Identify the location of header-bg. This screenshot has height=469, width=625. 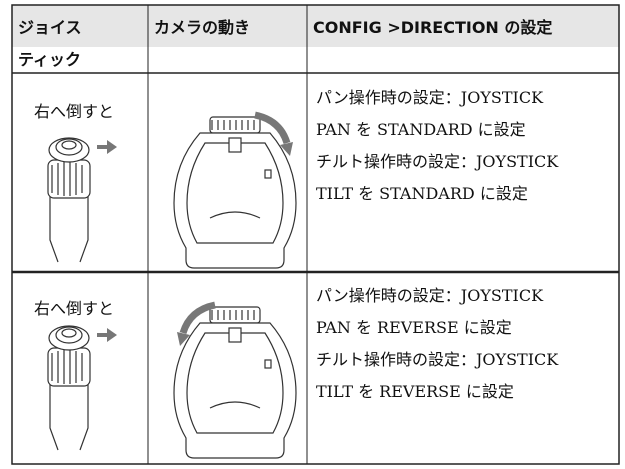
(315, 26).